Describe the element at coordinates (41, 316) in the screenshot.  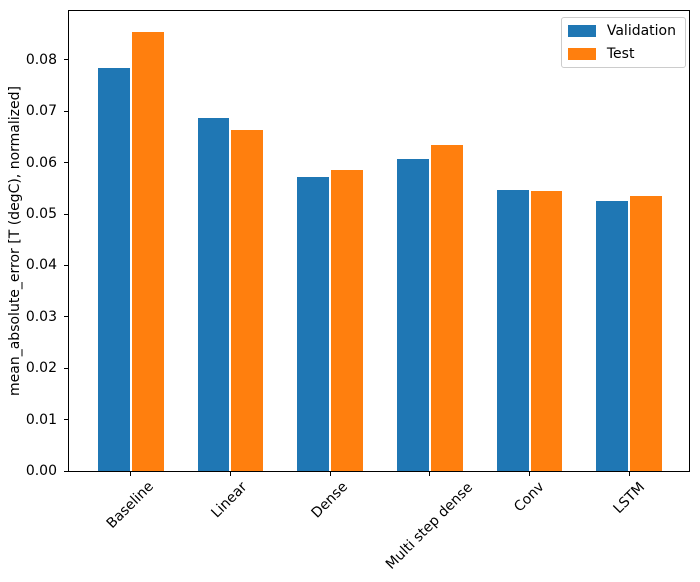
I see `y-tick-label: 0.03` at that location.